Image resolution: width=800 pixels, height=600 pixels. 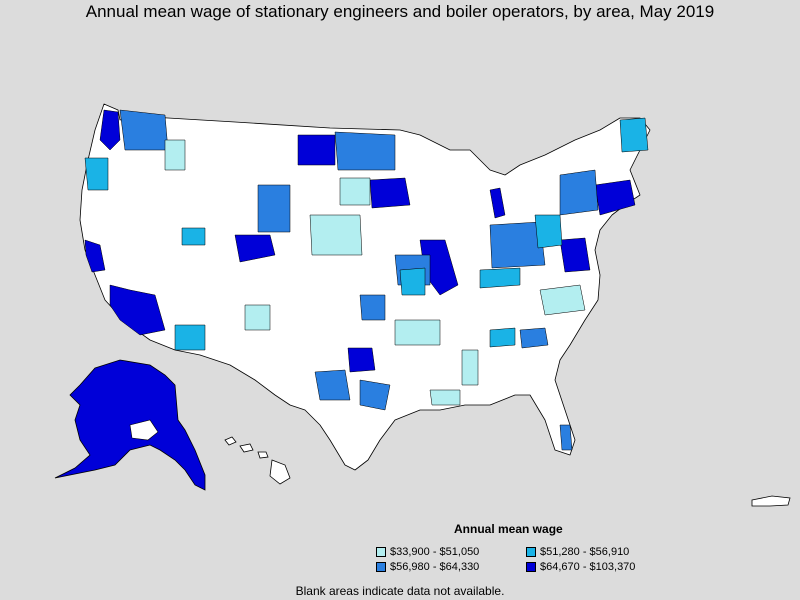 What do you see at coordinates (548, 231) in the screenshot?
I see `region-pennsylvania` at bounding box center [548, 231].